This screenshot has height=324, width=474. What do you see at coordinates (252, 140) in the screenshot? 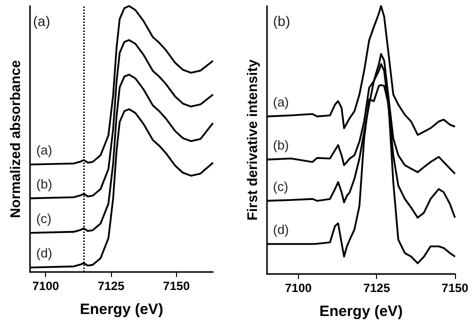
I see `y-axis-title: First derivative intensity` at bounding box center [252, 140].